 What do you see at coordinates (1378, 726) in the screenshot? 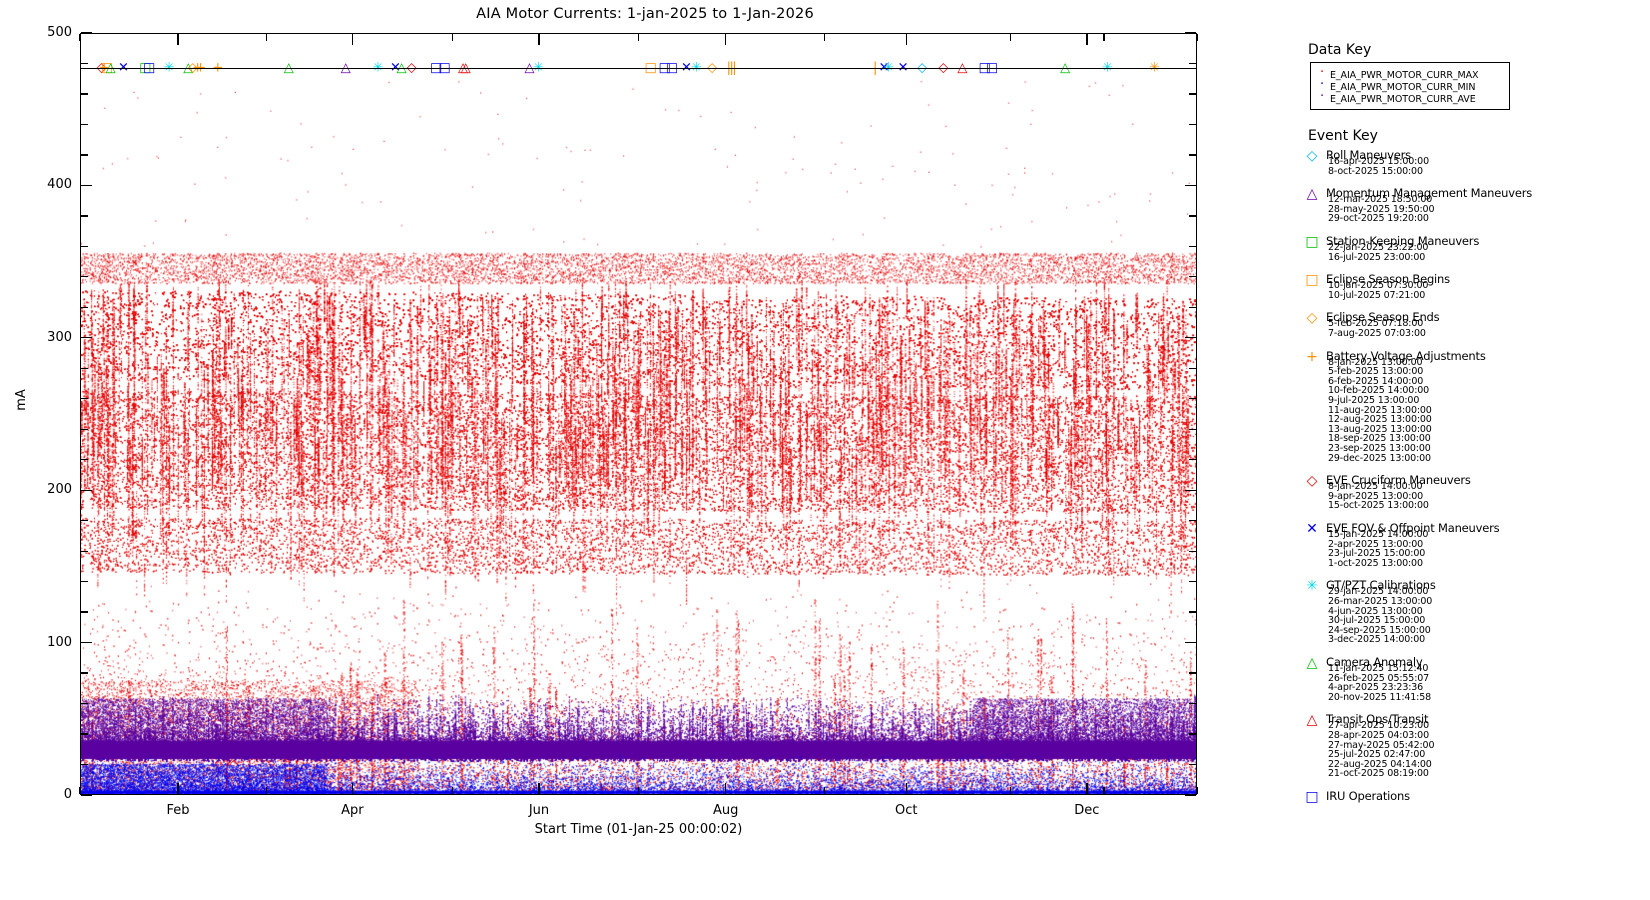
I see `event-key-date: 27-apr-2025 10:23:00` at bounding box center [1378, 726].